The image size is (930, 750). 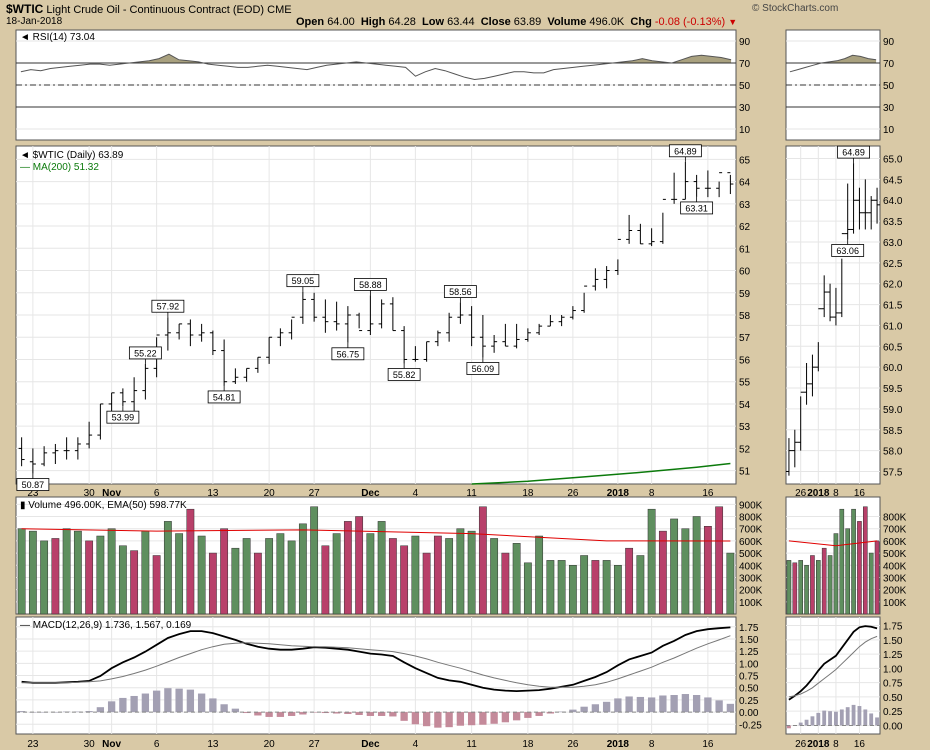 I want to click on low-value: 63.44, so click(x=461, y=22).